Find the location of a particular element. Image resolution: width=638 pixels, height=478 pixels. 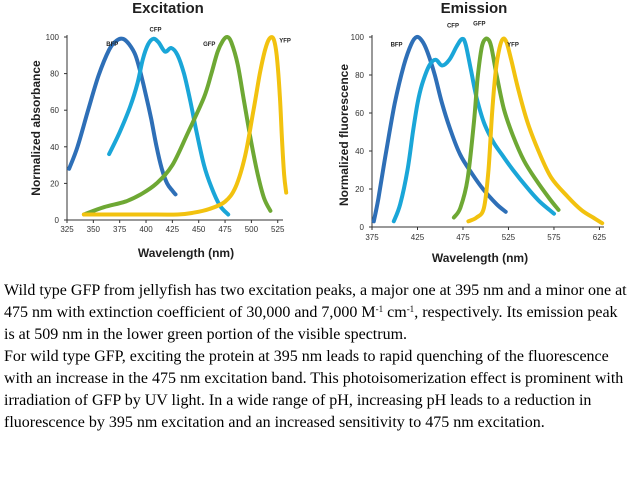

emission-series is located at coordinates (488, 130).